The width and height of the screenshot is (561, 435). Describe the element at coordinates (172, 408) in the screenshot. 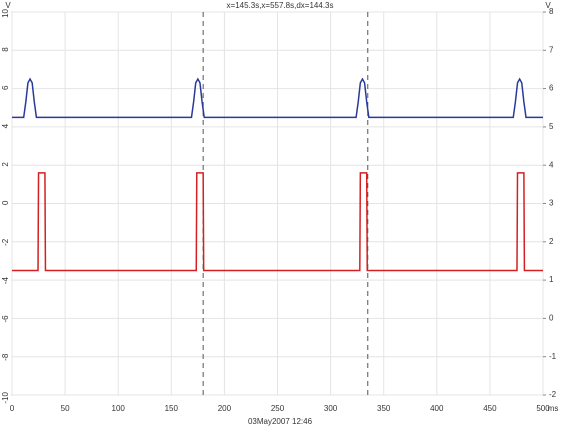

I see `x-tick-label: 150` at that location.